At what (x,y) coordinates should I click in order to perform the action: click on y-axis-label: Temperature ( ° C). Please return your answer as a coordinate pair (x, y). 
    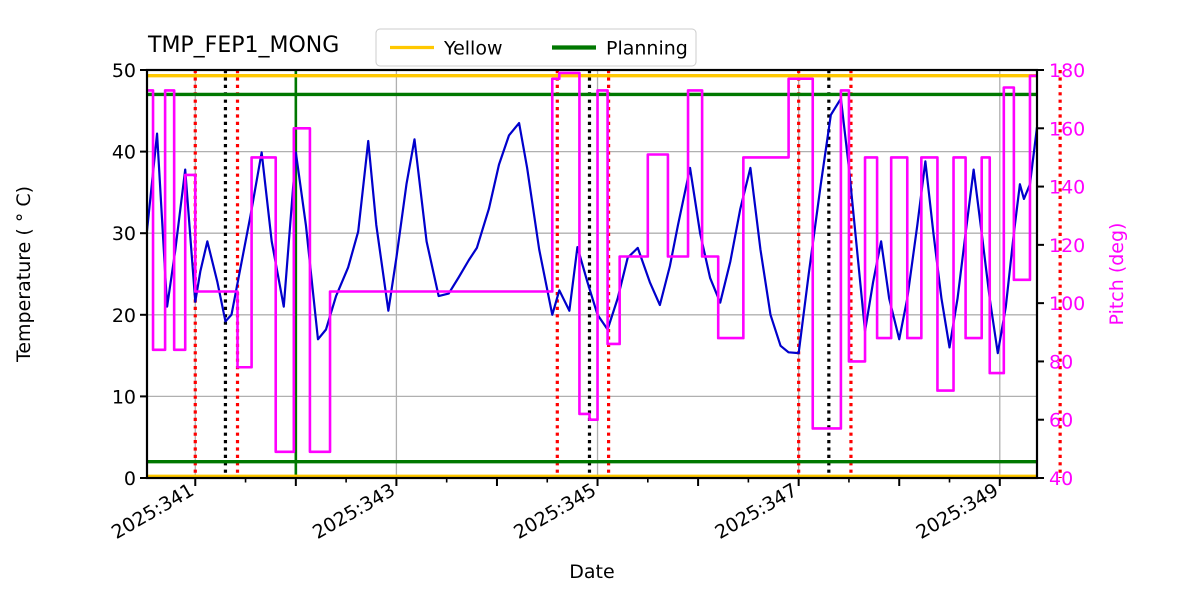
    Looking at the image, I should click on (24, 274).